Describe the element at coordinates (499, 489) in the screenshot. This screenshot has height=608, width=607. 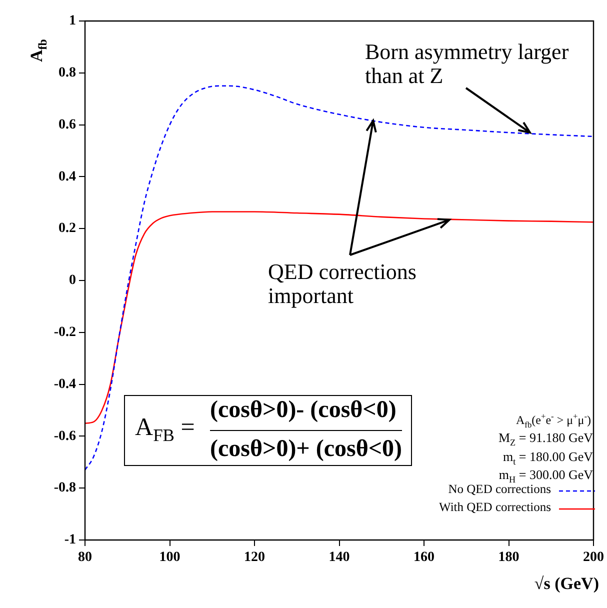
I see `legend-label: No QED corrections` at that location.